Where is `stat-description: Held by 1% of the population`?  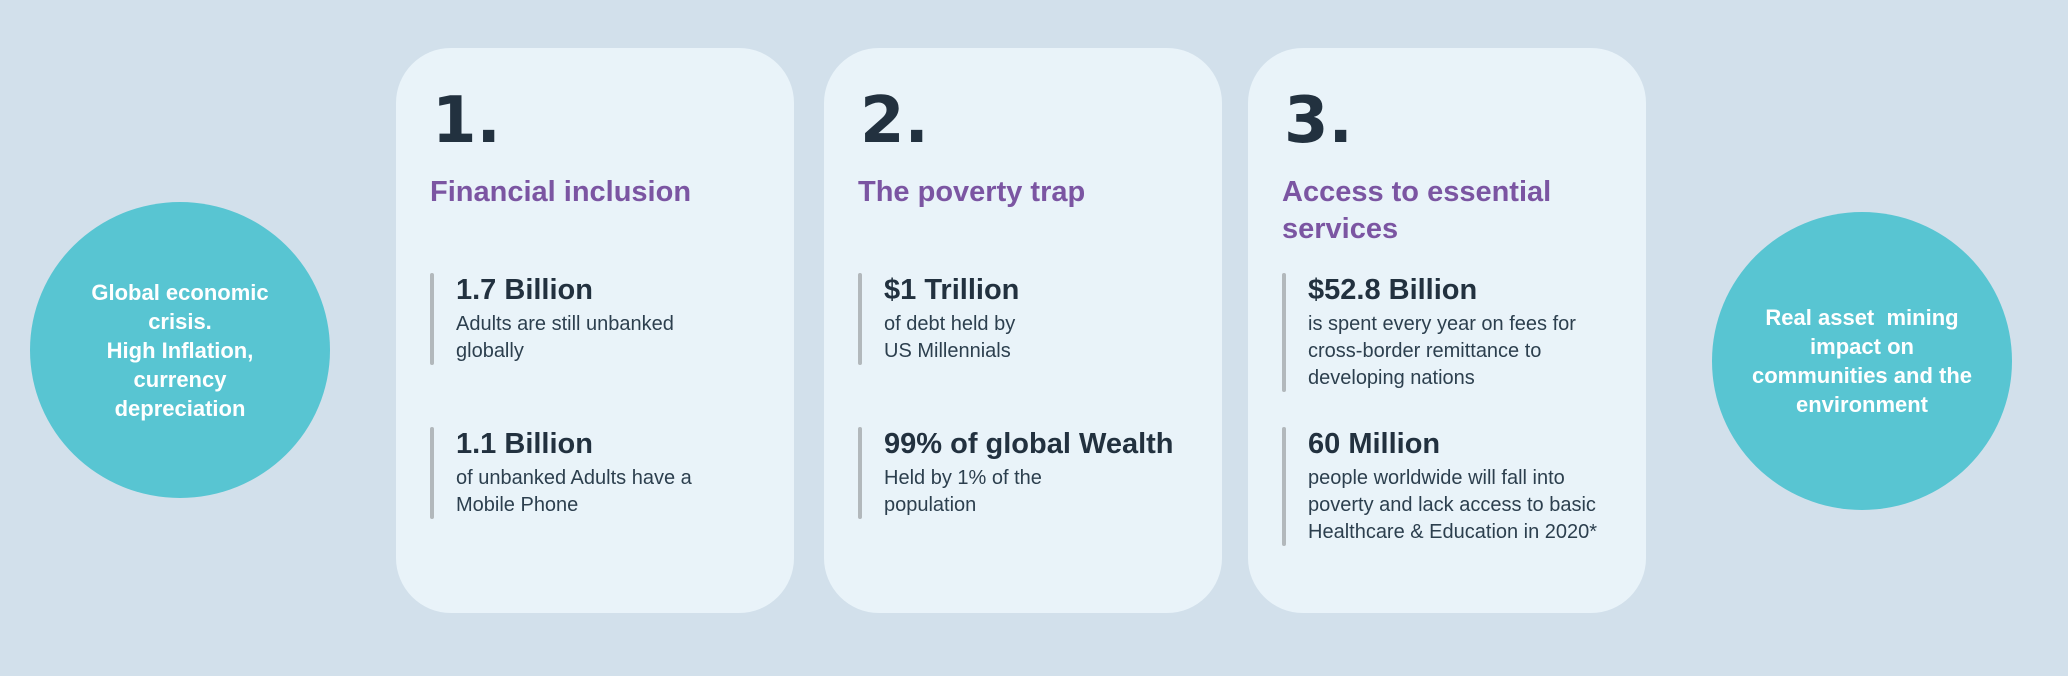
stat-description: Held by 1% of the population is located at coordinates (963, 491).